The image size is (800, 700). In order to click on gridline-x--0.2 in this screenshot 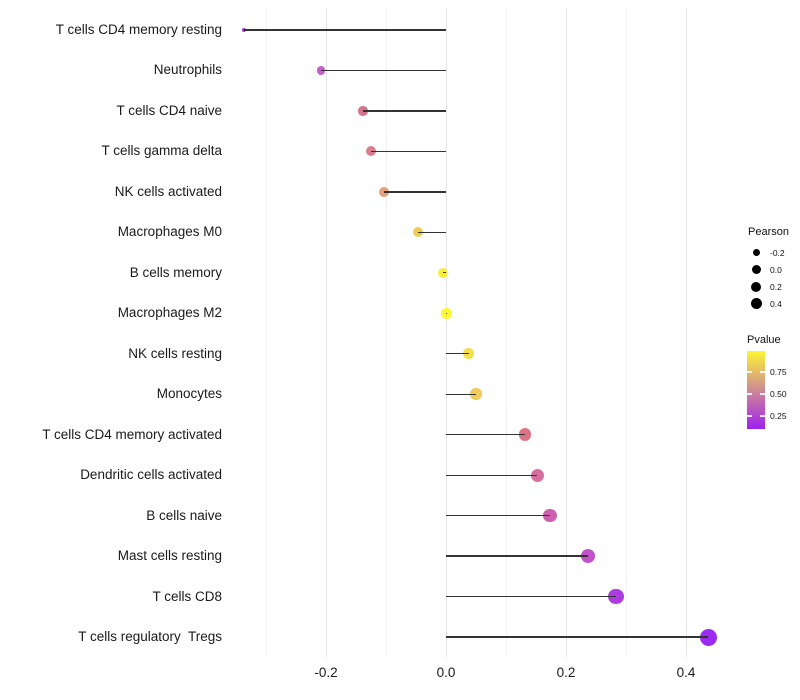, I will do `click(326, 332)`.